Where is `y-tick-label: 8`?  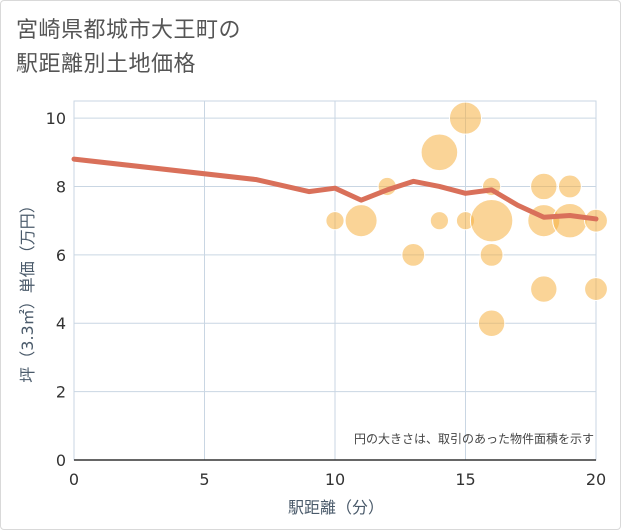
y-tick-label: 8 is located at coordinates (61, 186).